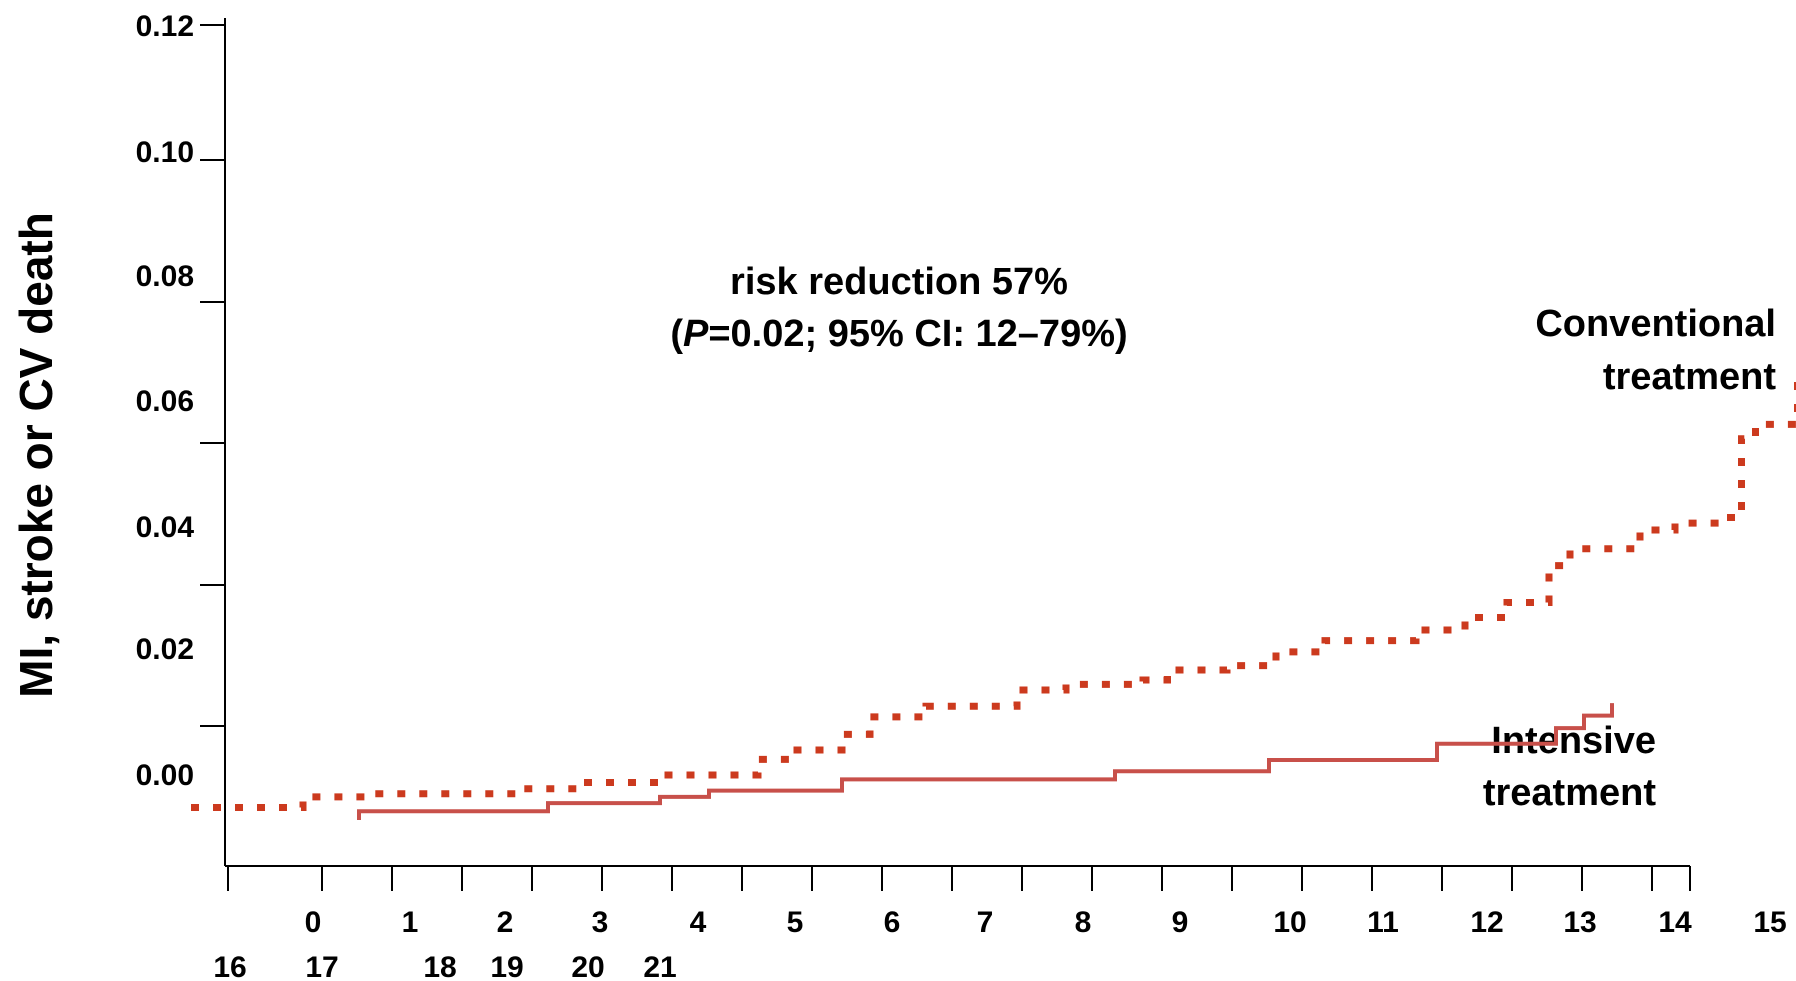 The width and height of the screenshot is (1796, 981). What do you see at coordinates (659, 966) in the screenshot?
I see `x-tick-label-row2: 21` at bounding box center [659, 966].